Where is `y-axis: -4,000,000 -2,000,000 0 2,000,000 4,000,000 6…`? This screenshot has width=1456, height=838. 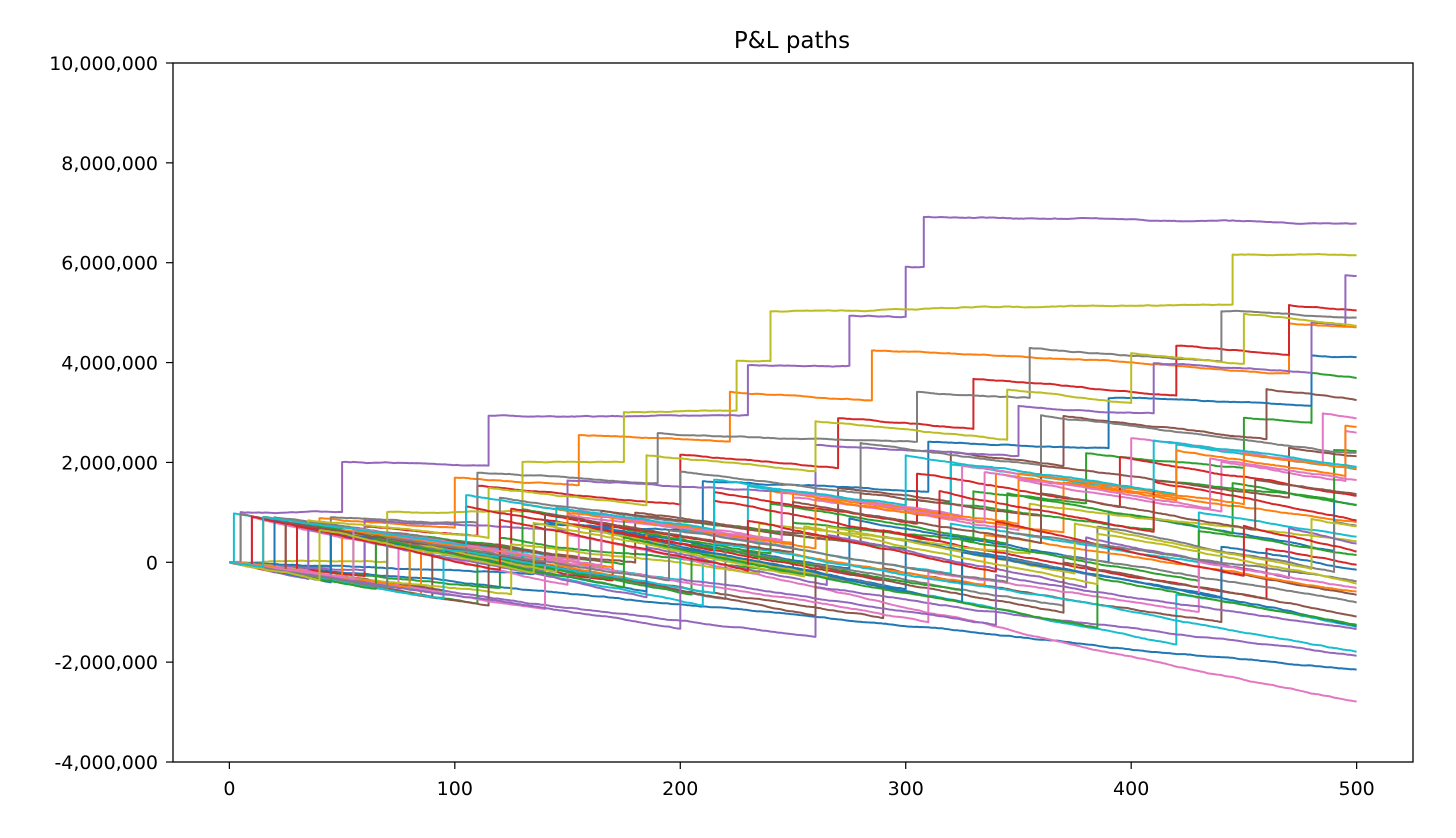 y-axis: -4,000,000 -2,000,000 0 2,000,000 4,000,000 6… is located at coordinates (111, 413).